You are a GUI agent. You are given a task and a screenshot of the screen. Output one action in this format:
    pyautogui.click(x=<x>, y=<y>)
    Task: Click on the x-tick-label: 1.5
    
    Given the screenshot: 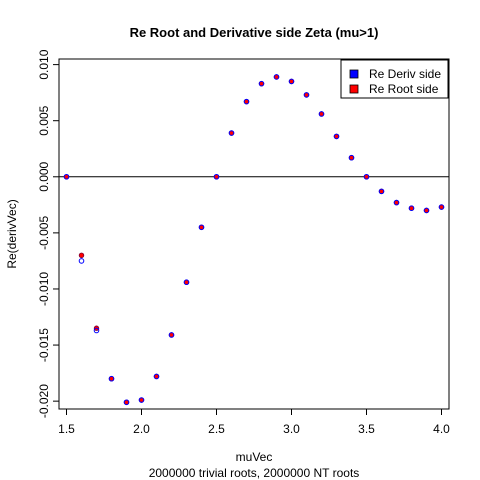 What is the action you would take?
    pyautogui.click(x=66, y=429)
    